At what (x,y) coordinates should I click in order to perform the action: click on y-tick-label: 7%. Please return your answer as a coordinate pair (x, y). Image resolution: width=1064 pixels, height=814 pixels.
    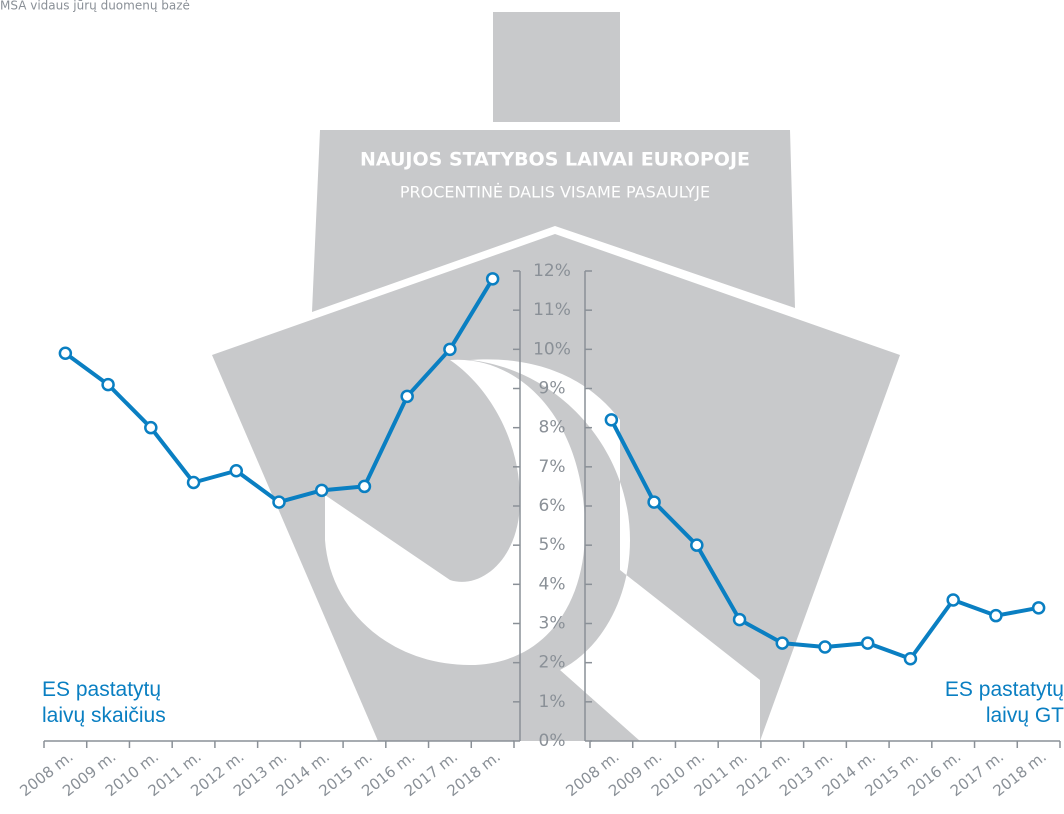
    Looking at the image, I should click on (552, 467).